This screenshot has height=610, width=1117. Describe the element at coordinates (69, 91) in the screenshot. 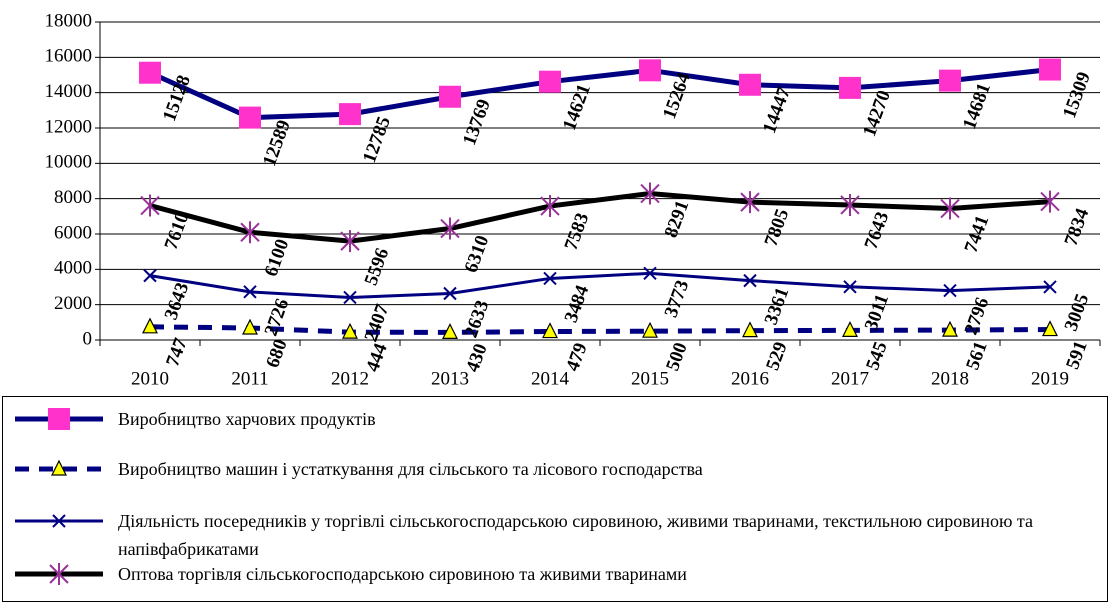

I see `y-tick-label: 14000` at that location.